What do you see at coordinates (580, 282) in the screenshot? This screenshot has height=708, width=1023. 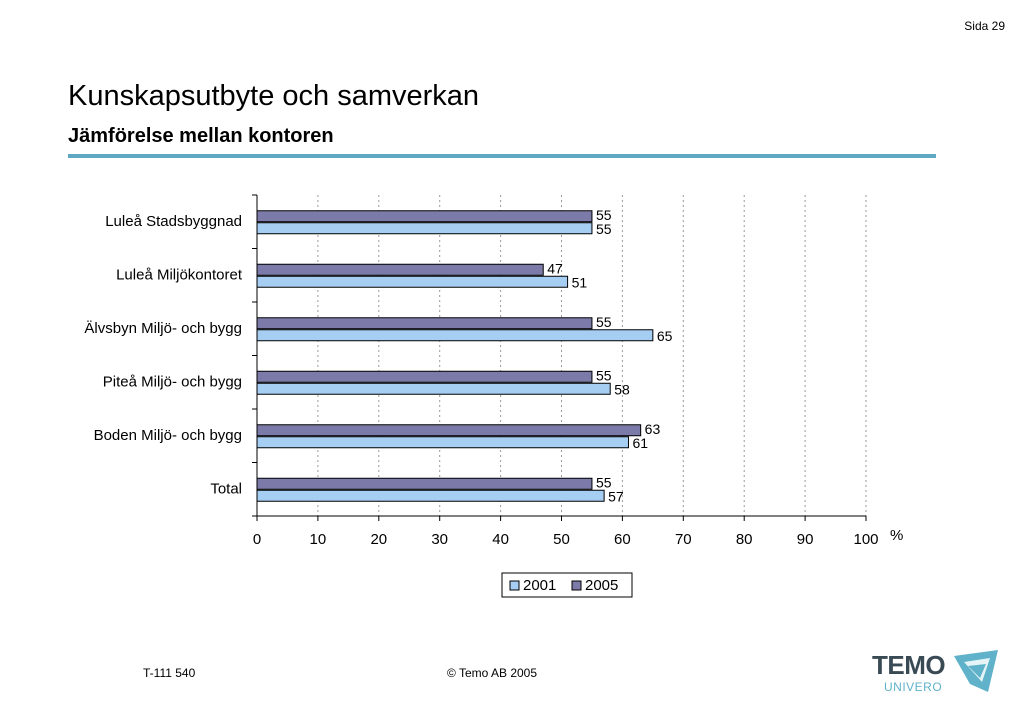 I see `data-label-2001: 51` at bounding box center [580, 282].